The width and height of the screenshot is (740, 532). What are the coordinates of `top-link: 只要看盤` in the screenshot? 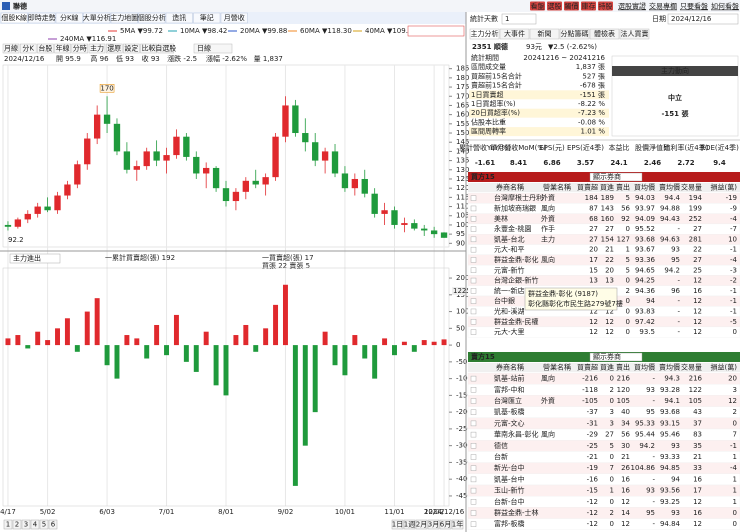 It's located at (694, 6).